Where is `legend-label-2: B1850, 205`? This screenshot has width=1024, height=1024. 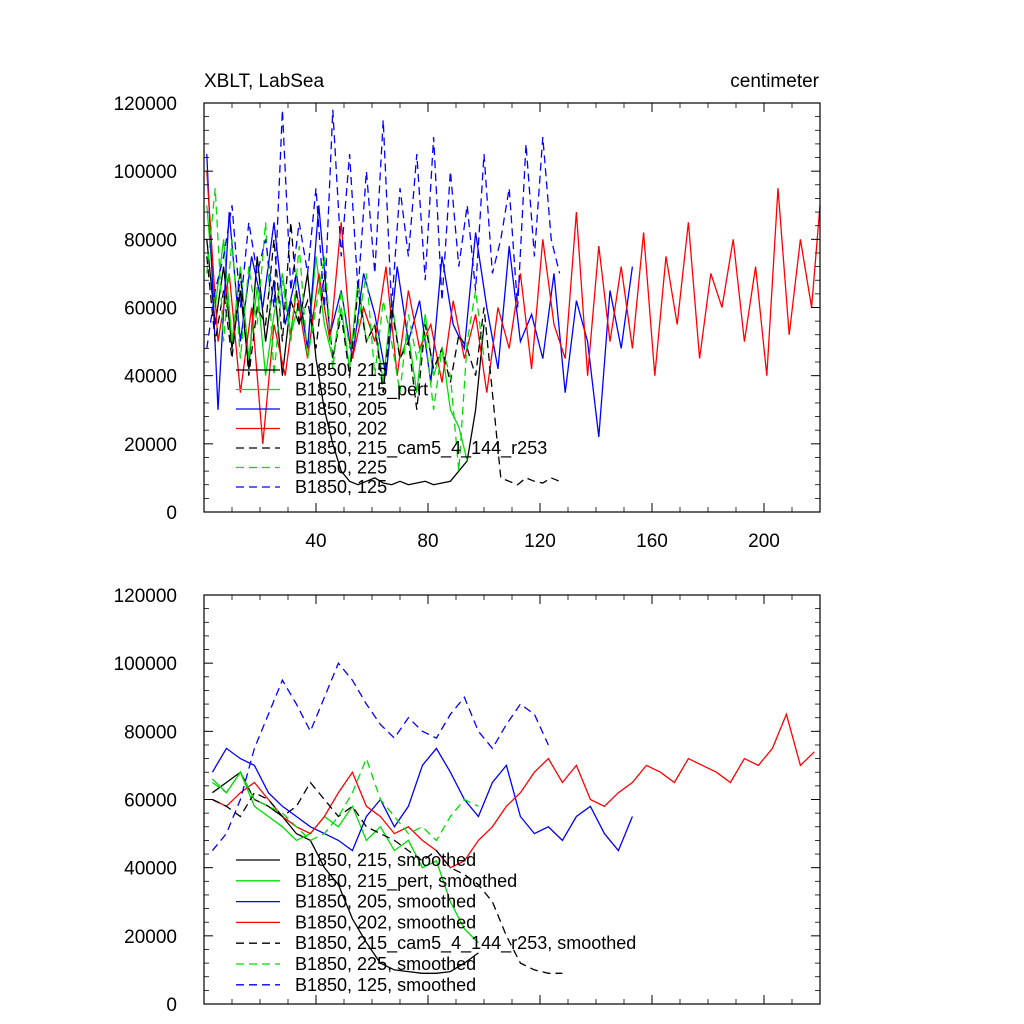
legend-label-2: B1850, 205 is located at coordinates (341, 409).